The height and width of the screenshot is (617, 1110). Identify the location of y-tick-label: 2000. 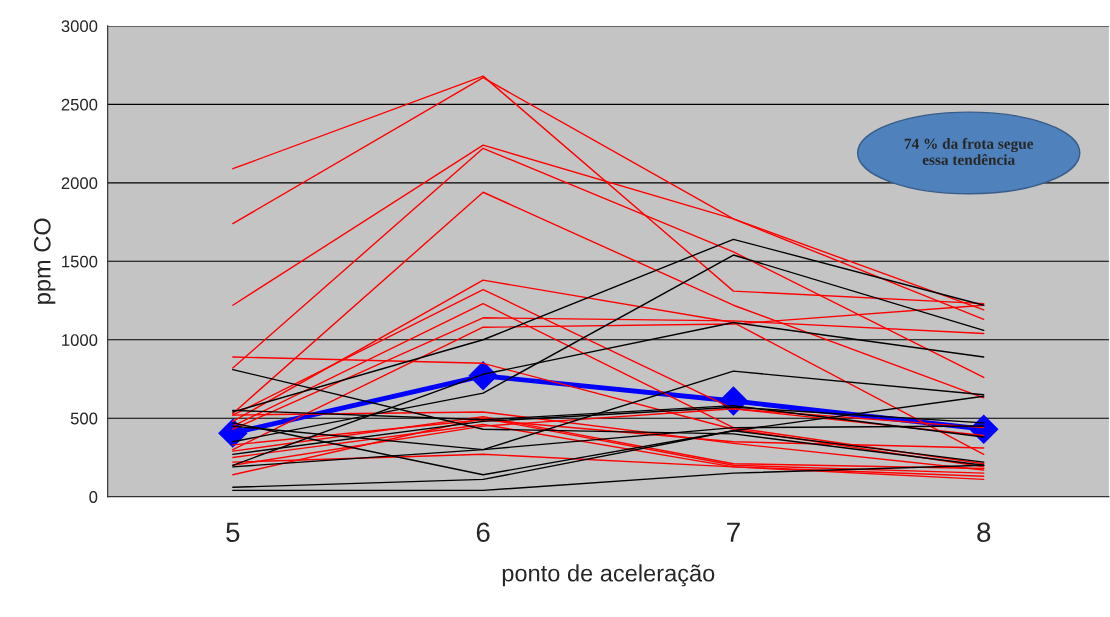
(79, 183).